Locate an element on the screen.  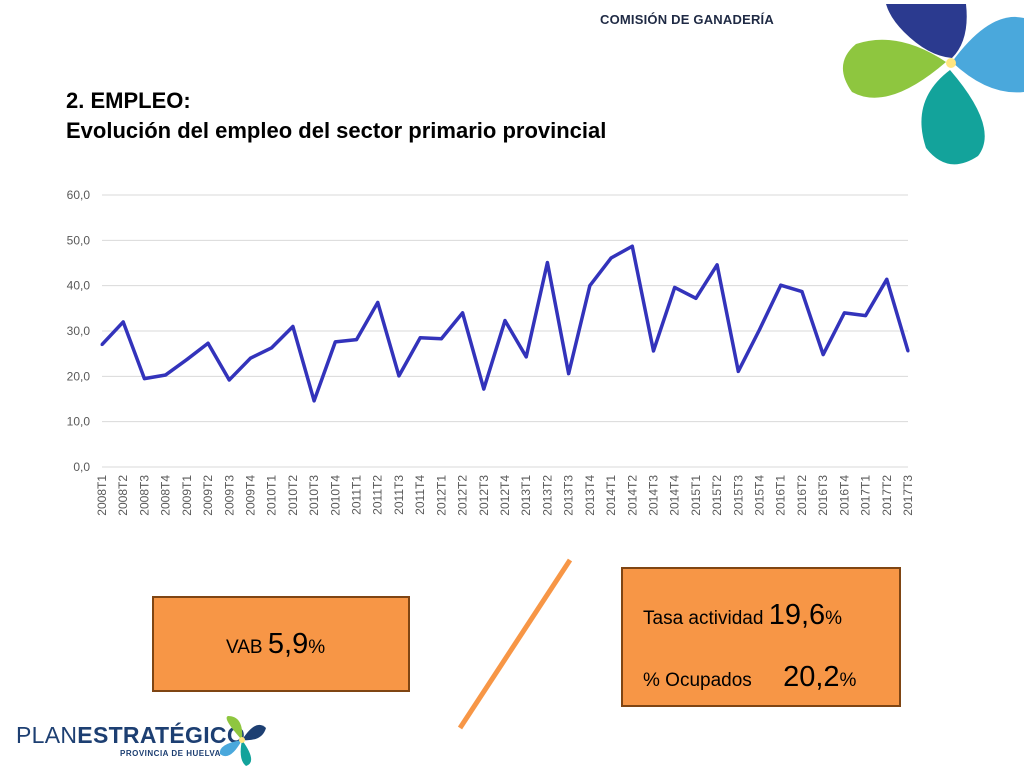
x-tick-label: 2013T3 is located at coordinates (569, 495).